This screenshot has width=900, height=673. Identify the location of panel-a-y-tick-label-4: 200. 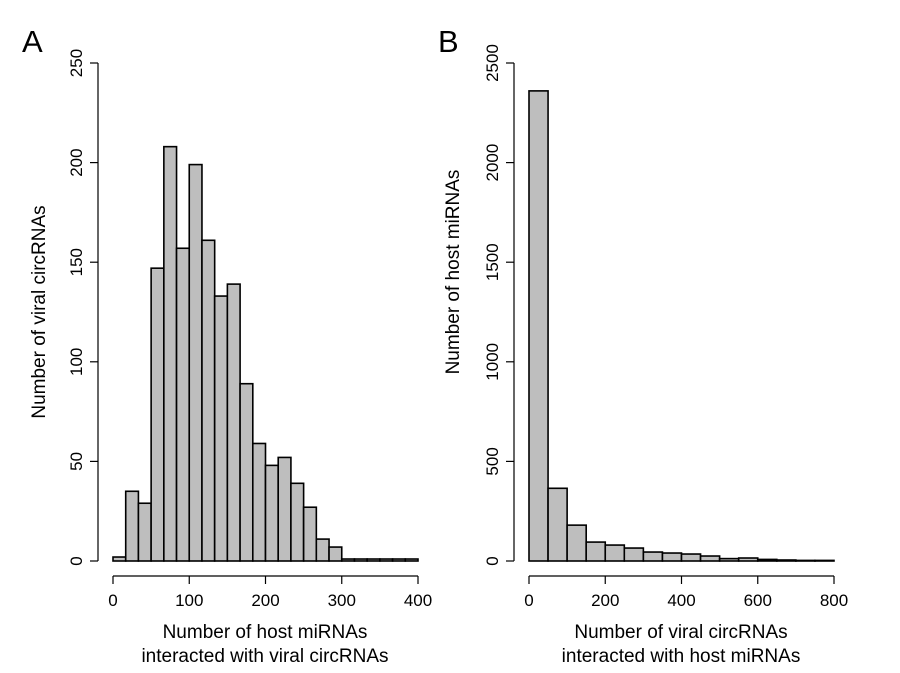
(76, 162).